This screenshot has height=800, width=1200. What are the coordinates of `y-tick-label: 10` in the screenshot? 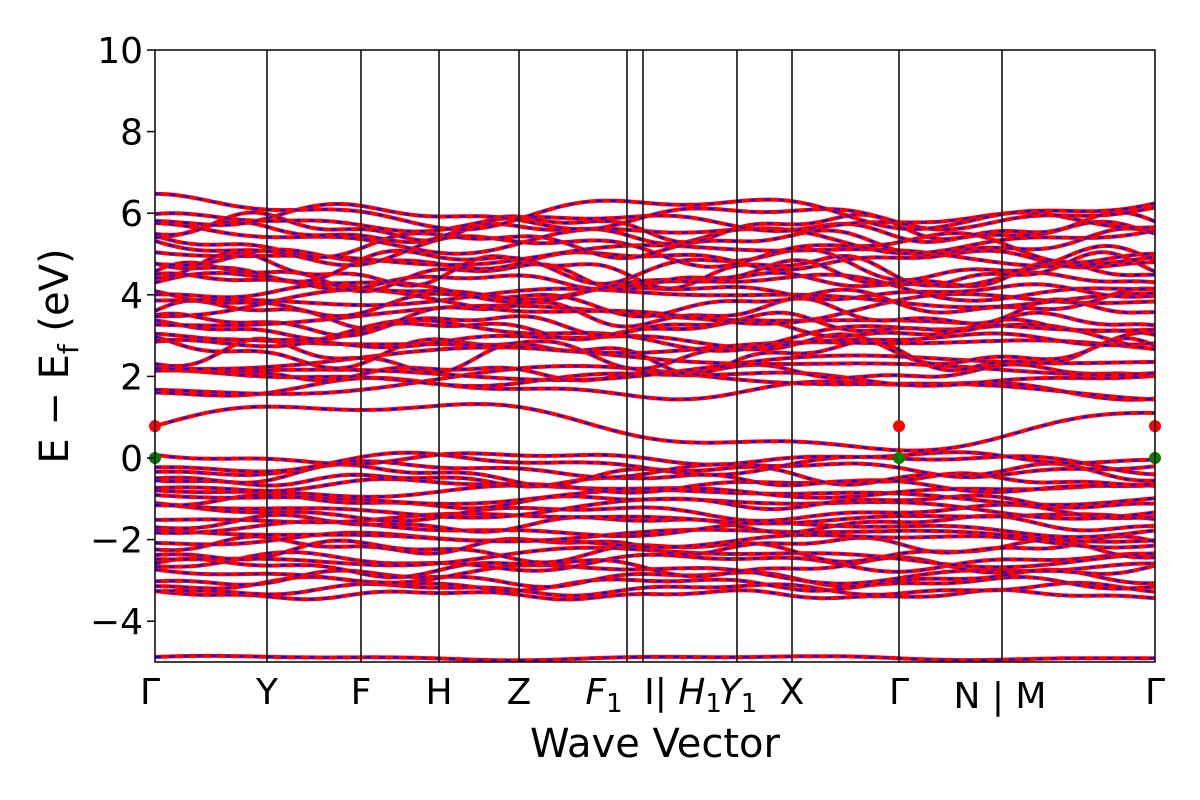 It's located at (120, 51).